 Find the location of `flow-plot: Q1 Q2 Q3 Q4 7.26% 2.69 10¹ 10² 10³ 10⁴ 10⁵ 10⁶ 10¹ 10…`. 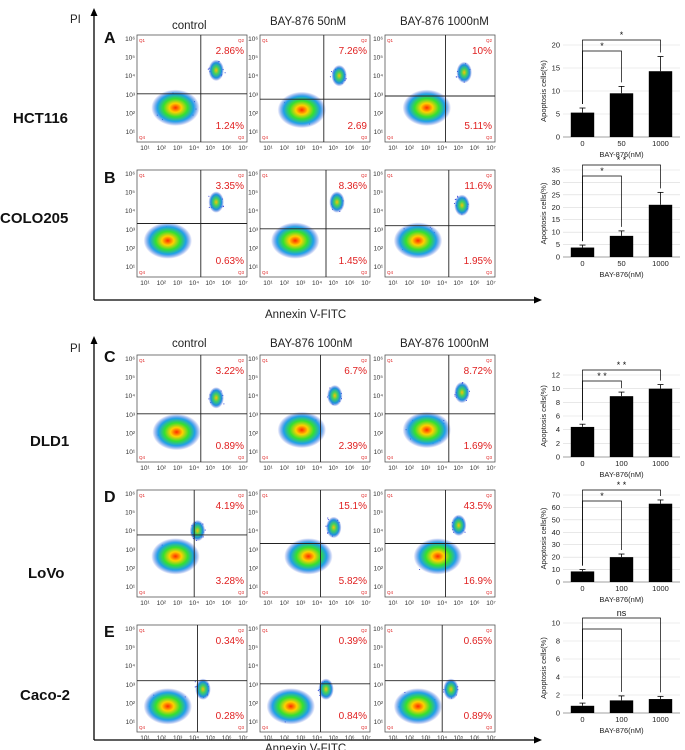

flow-plot: Q1 Q2 Q3 Q4 7.26% 2.69 10¹ 10² 10³ 10⁴ 10⁵ 10⁶ 10¹ 10… is located at coordinates (309, 93).